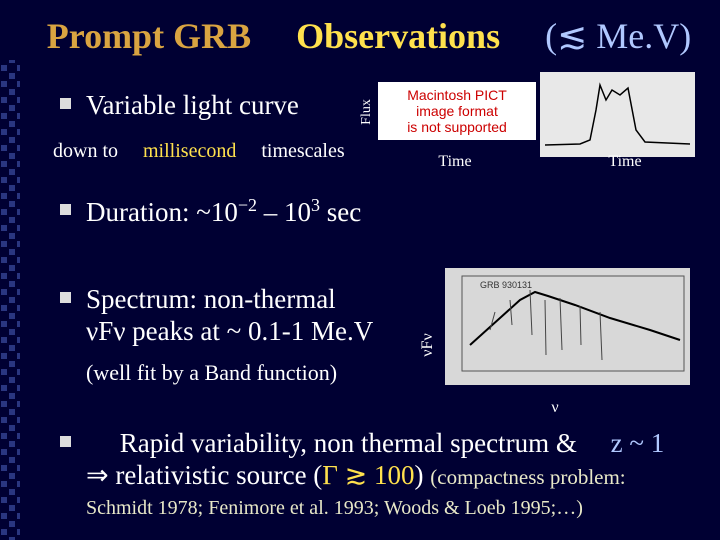 This screenshot has height=540, width=720. Describe the element at coordinates (554, 407) in the screenshot. I see `axis-label: ν` at that location.